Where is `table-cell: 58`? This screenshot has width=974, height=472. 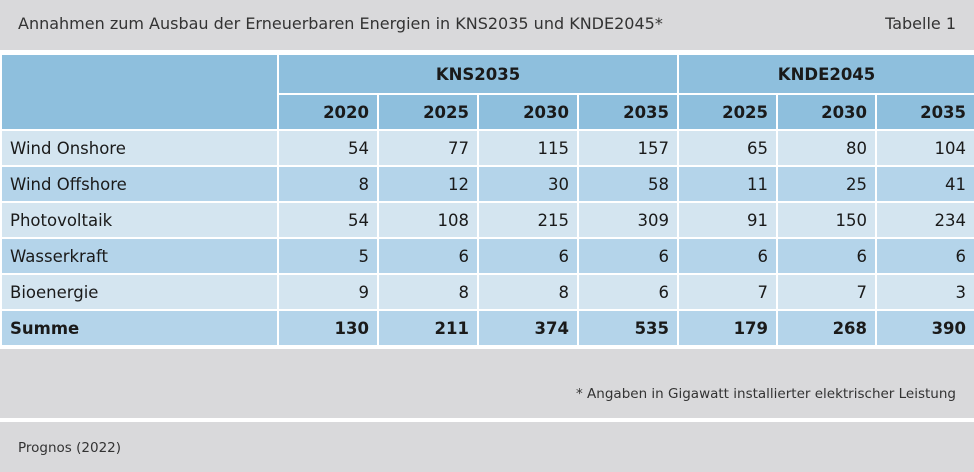
table-cell: 58 is located at coordinates (628, 184).